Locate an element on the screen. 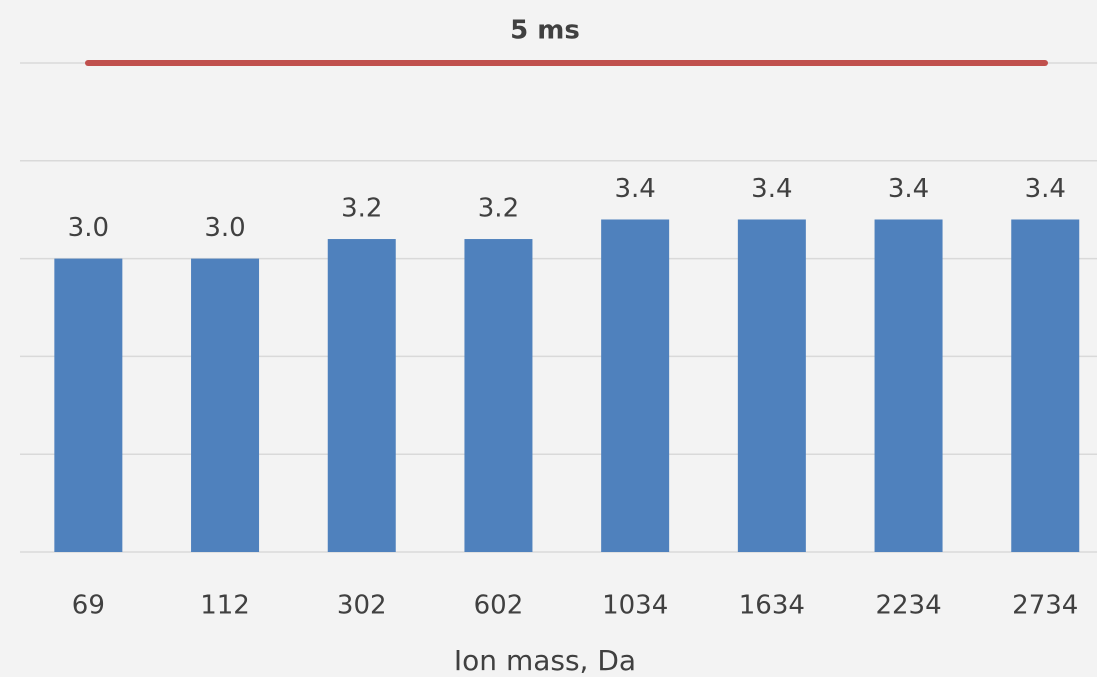 The width and height of the screenshot is (1097, 677). x-tick-label: 602 is located at coordinates (499, 606).